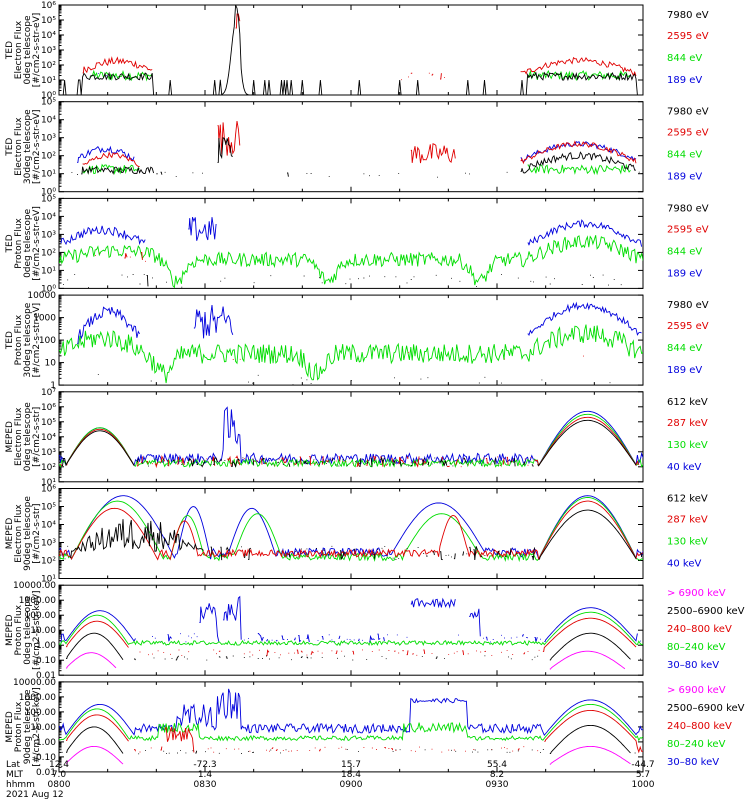 Image resolution: width=750 pixels, height=800 pixels. Describe the element at coordinates (684, 467) in the screenshot. I see `legend-entry: 40 keV` at that location.